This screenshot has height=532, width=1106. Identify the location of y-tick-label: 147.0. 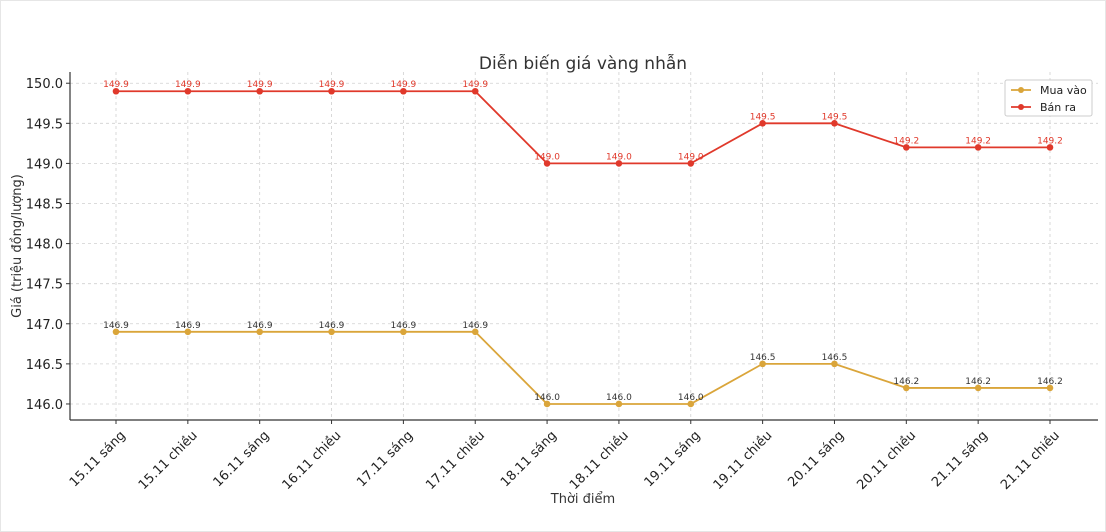
(44, 325).